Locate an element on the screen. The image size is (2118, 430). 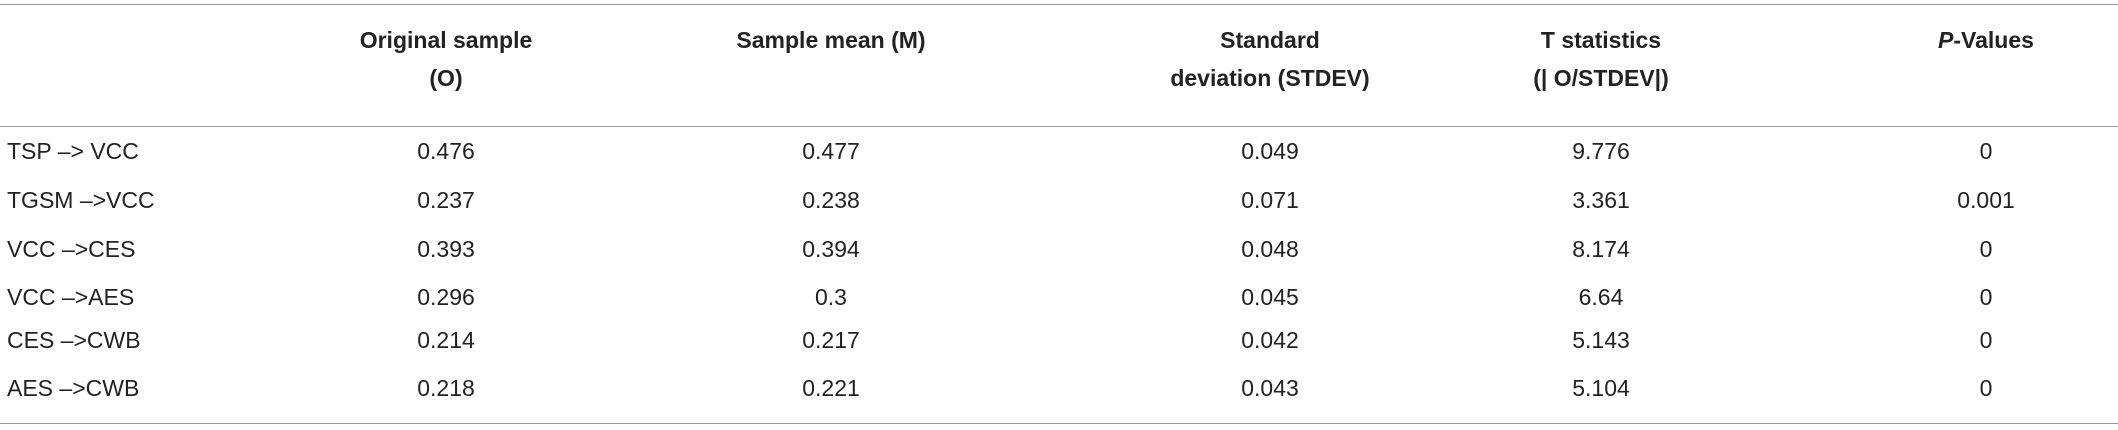
column-header: P-Values is located at coordinates (1967, 40).